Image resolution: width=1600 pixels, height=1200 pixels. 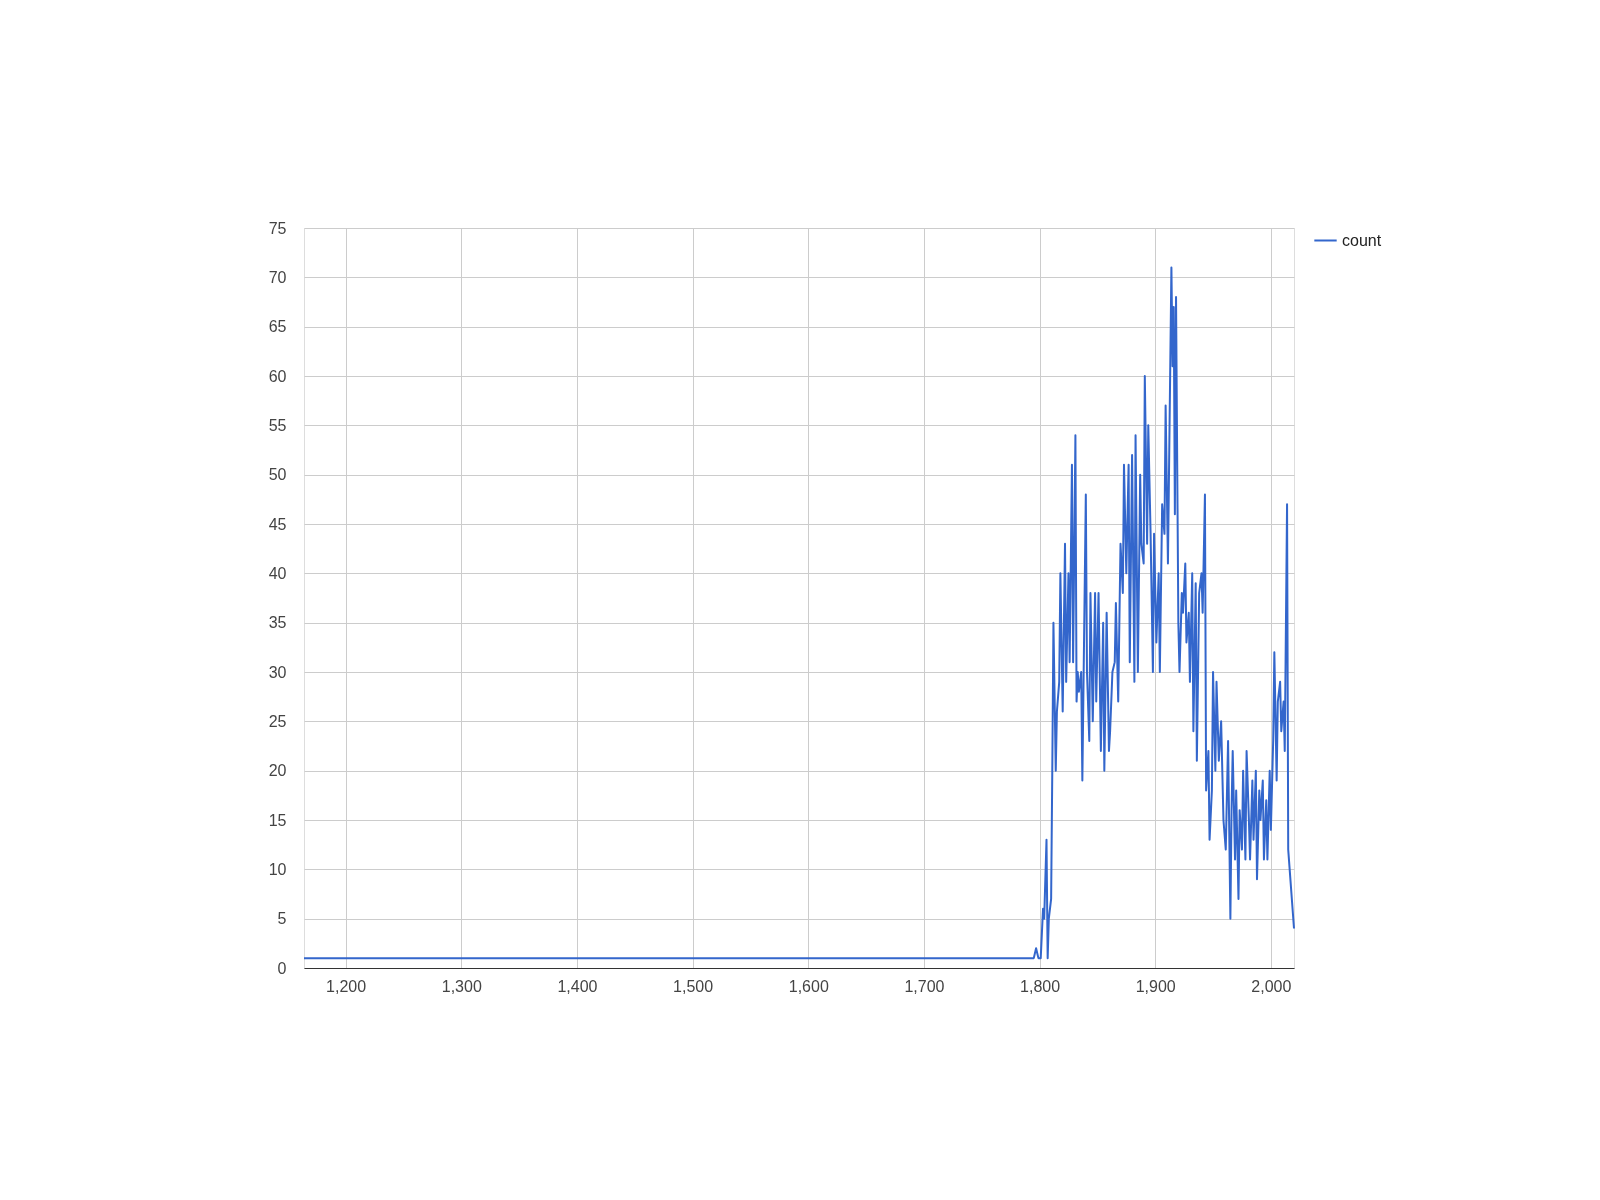 What do you see at coordinates (1040, 986) in the screenshot?
I see `x-tick-label: 1,800` at bounding box center [1040, 986].